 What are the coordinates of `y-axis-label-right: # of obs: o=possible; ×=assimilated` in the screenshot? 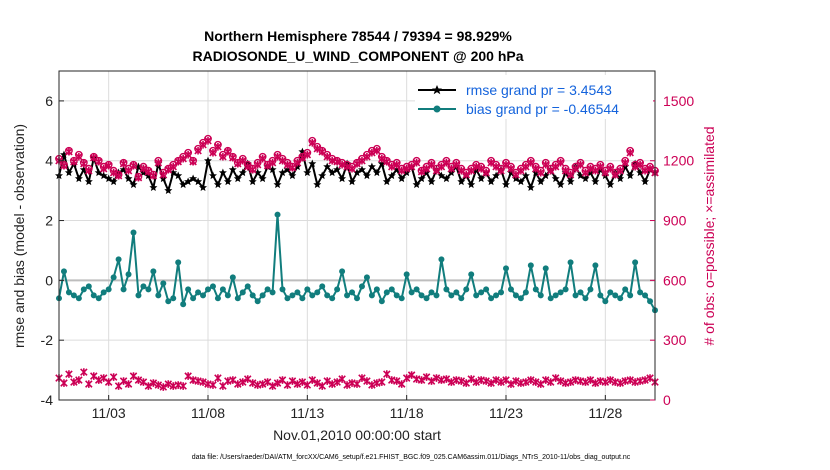 It's located at (709, 235).